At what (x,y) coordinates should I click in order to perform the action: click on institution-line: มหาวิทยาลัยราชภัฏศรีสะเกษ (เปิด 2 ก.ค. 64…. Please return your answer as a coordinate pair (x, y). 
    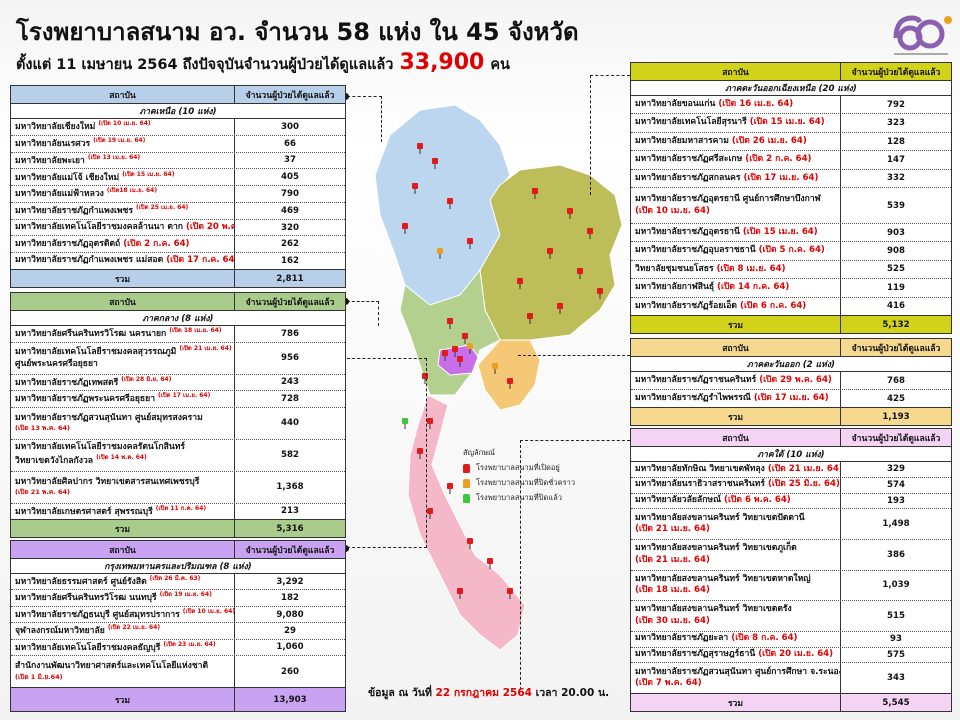
    Looking at the image, I should click on (735, 160).